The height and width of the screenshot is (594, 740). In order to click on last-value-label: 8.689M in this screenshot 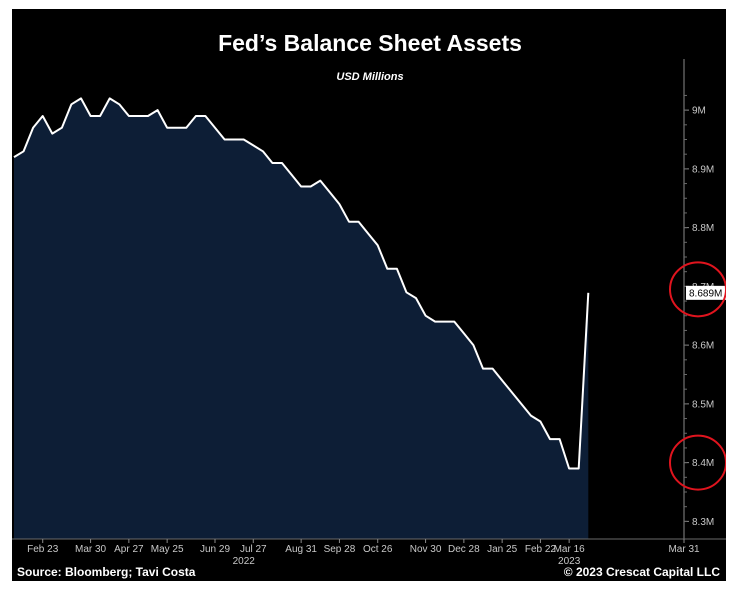, I will do `click(705, 293)`.